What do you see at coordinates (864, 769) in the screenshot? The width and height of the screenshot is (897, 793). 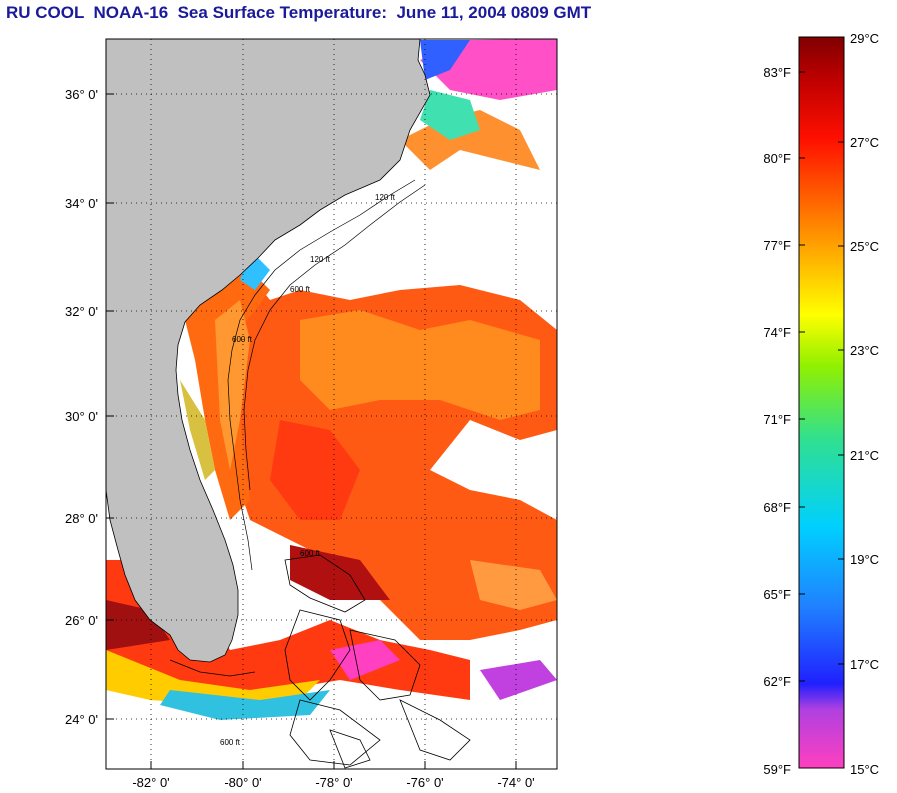 I see `celsius-label: 15°C` at bounding box center [864, 769].